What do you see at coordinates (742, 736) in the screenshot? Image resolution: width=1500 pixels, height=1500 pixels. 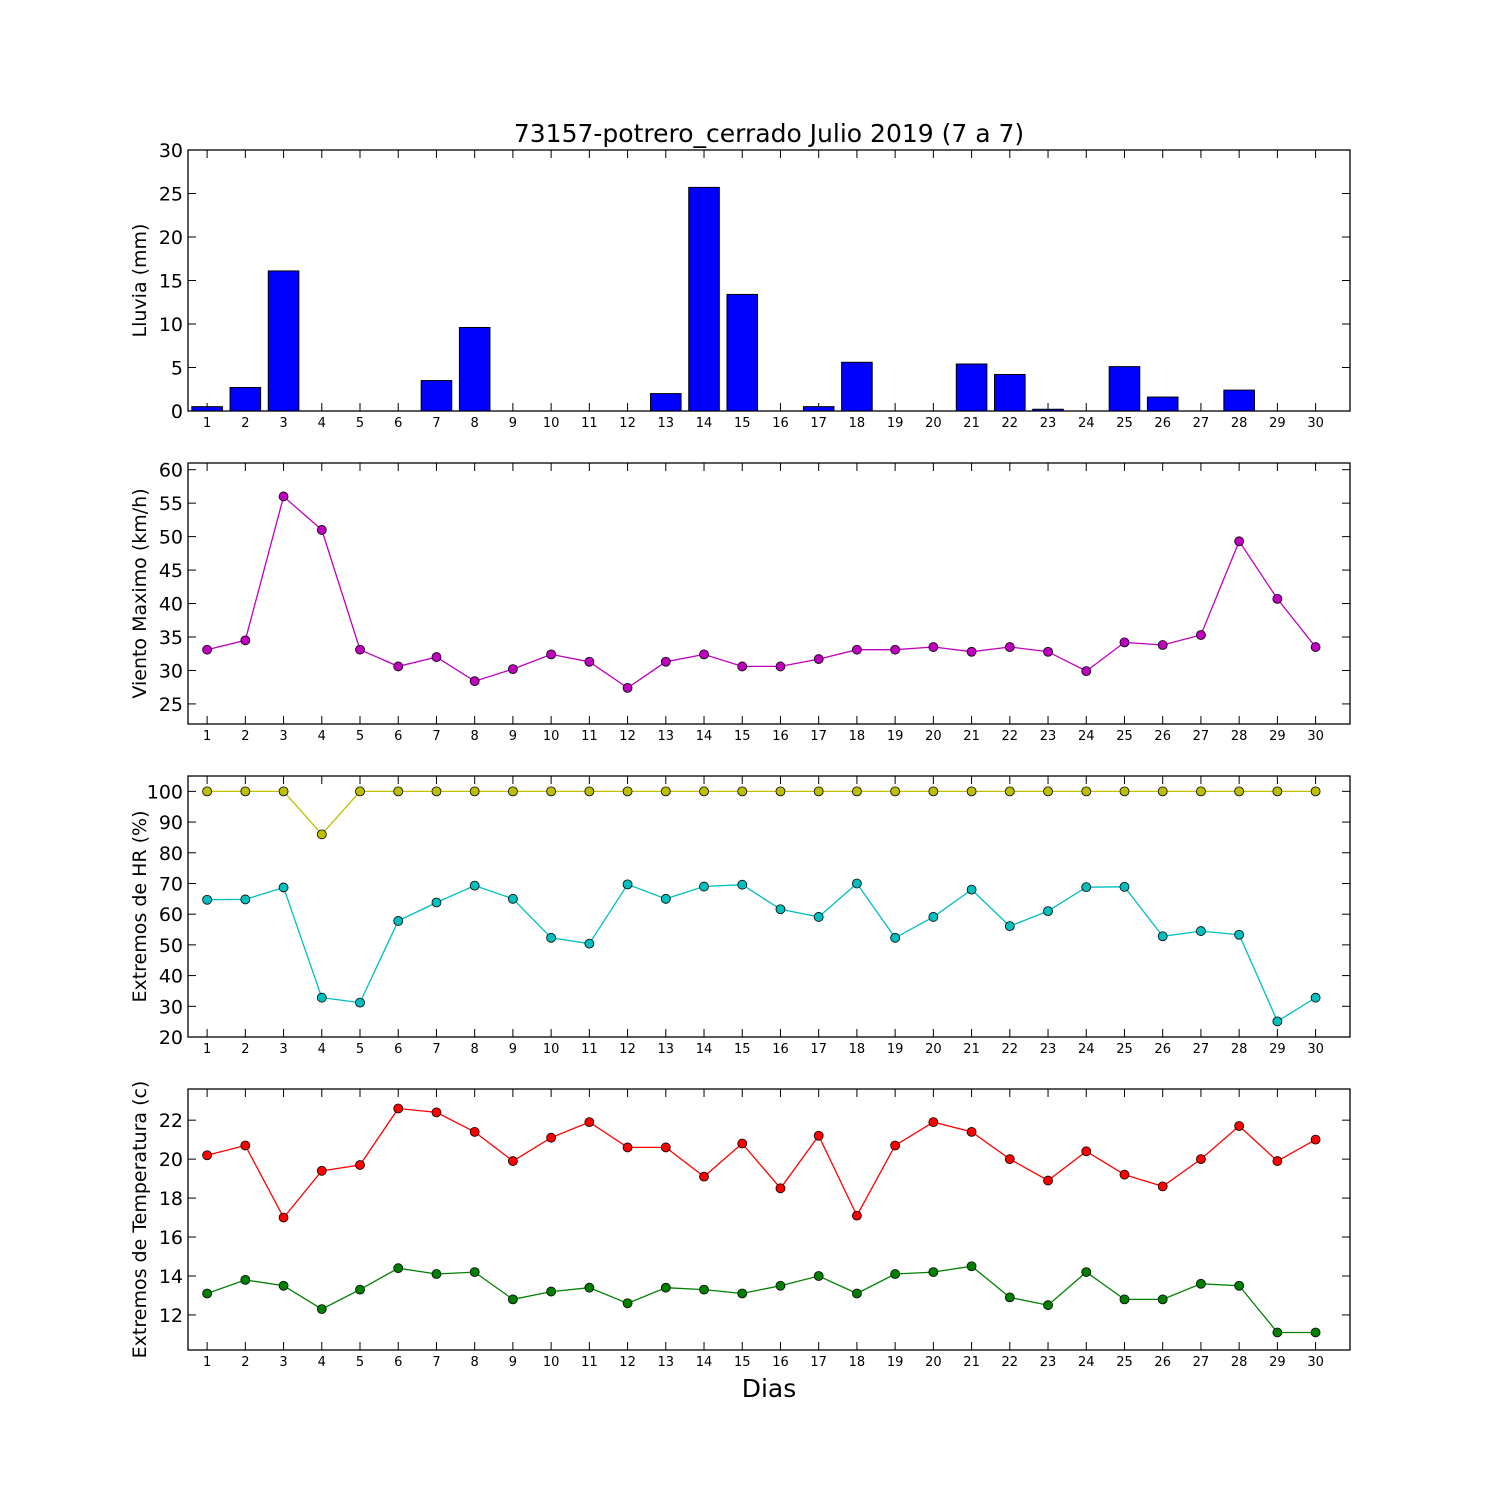 I see `x-tick-label: 15` at bounding box center [742, 736].